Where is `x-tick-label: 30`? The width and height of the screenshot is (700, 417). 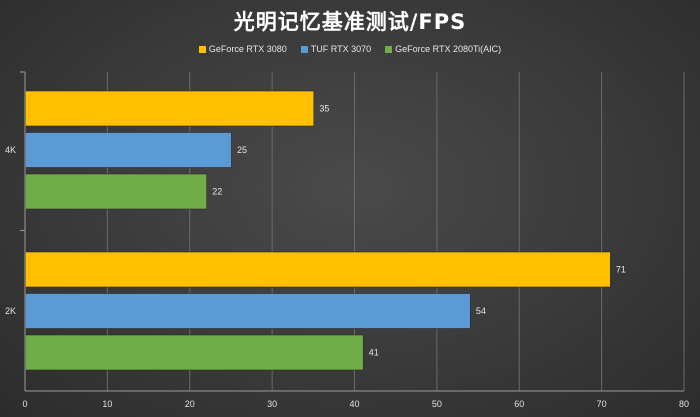 x-tick-label: 30 is located at coordinates (272, 404).